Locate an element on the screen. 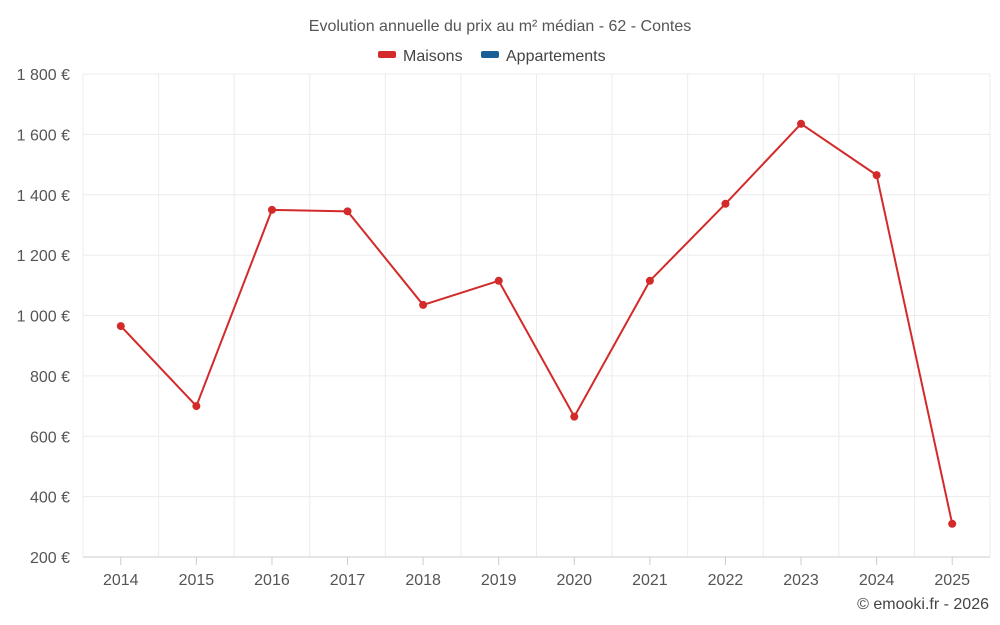 Image resolution: width=1000 pixels, height=625 pixels. y-tick-label: 400 € is located at coordinates (50, 498).